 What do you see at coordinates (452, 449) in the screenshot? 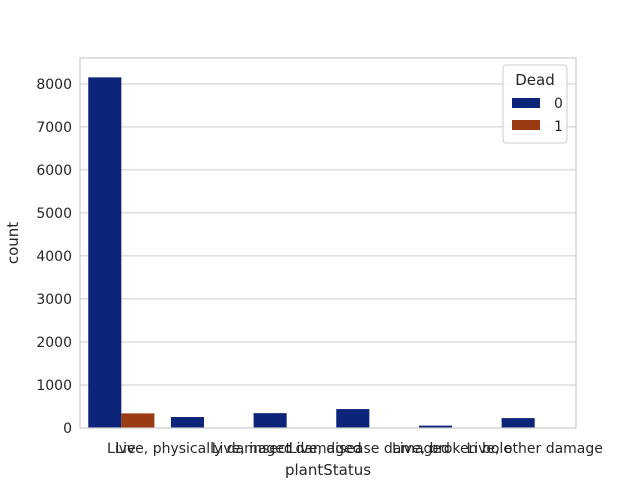
I see `x-tick-label: Live, broken bole` at bounding box center [452, 449].